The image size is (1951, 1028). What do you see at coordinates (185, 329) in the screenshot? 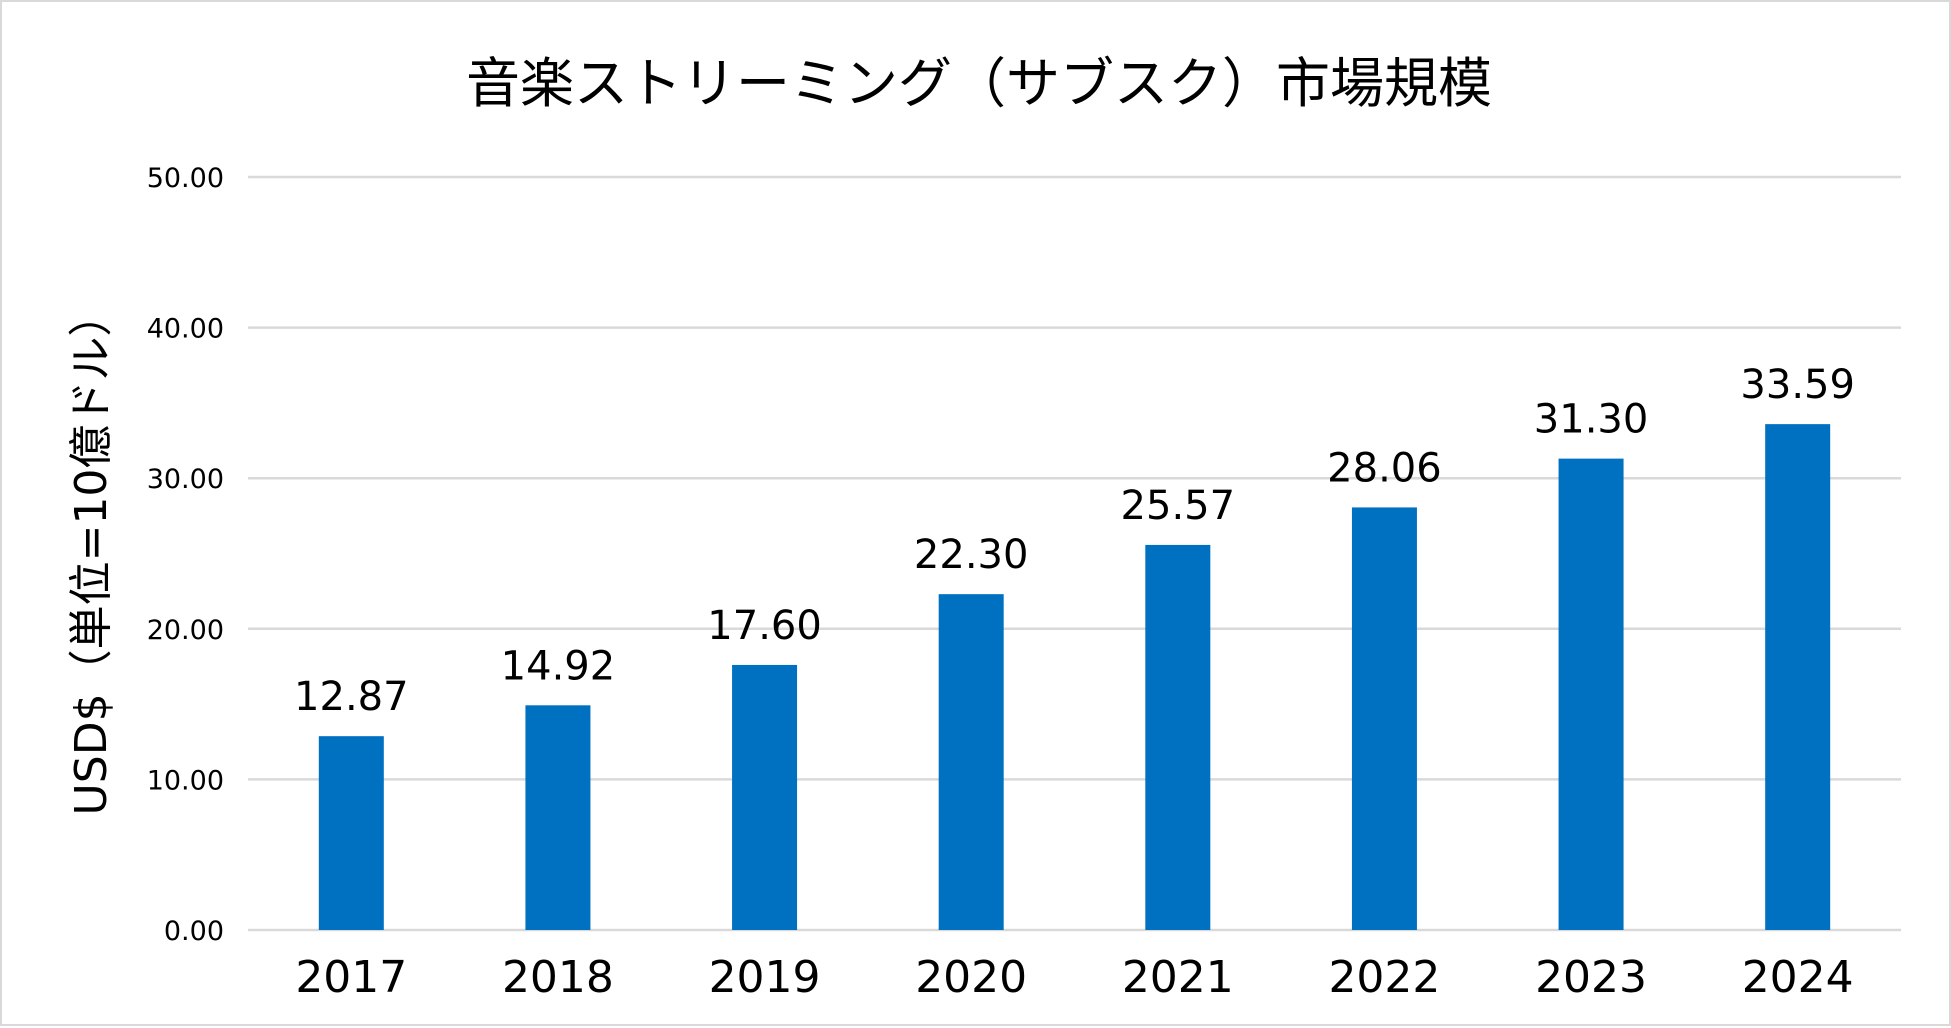
I see `y-tick-label: 40.00` at bounding box center [185, 329].